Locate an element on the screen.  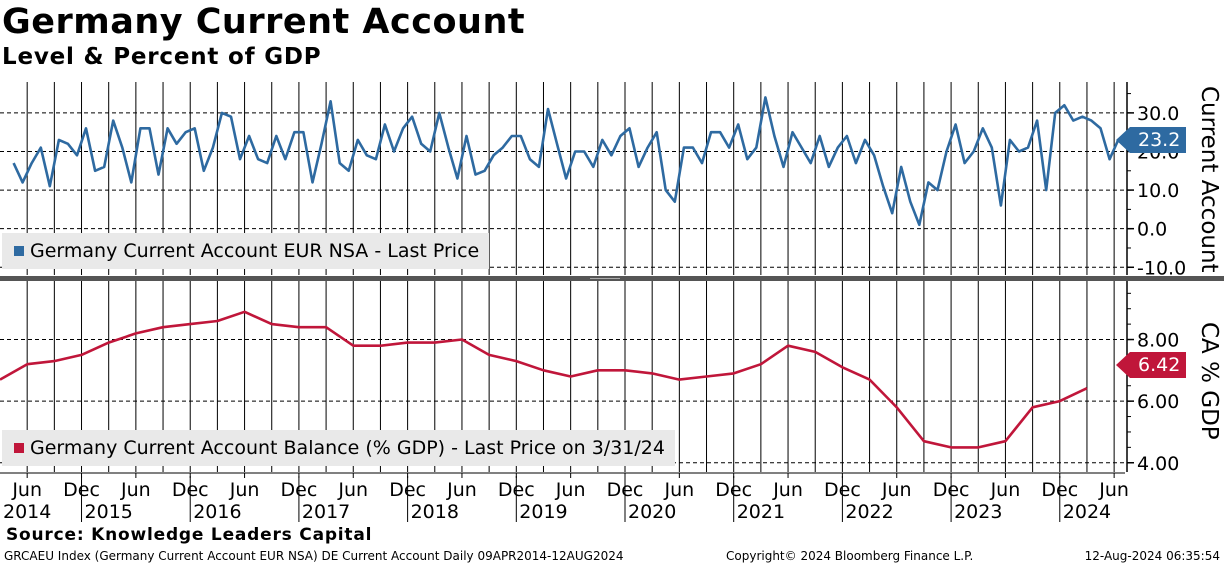
x-year-label: 2023 is located at coordinates (978, 512).